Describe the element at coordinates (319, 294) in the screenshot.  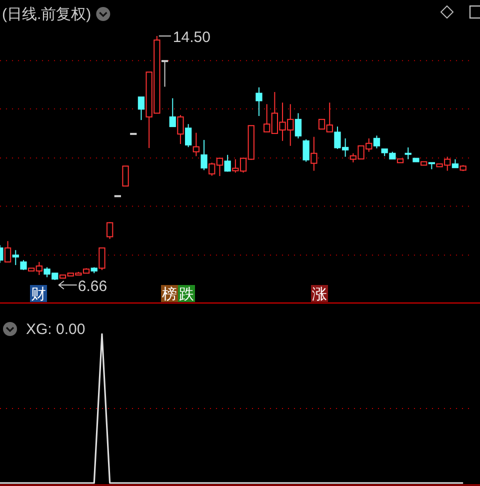
I see `text: 涨` at that location.